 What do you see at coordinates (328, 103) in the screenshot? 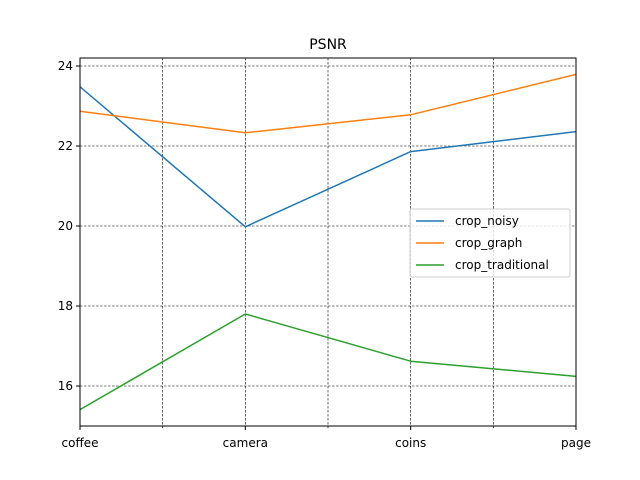
I see `series-line-crop_graph` at bounding box center [328, 103].